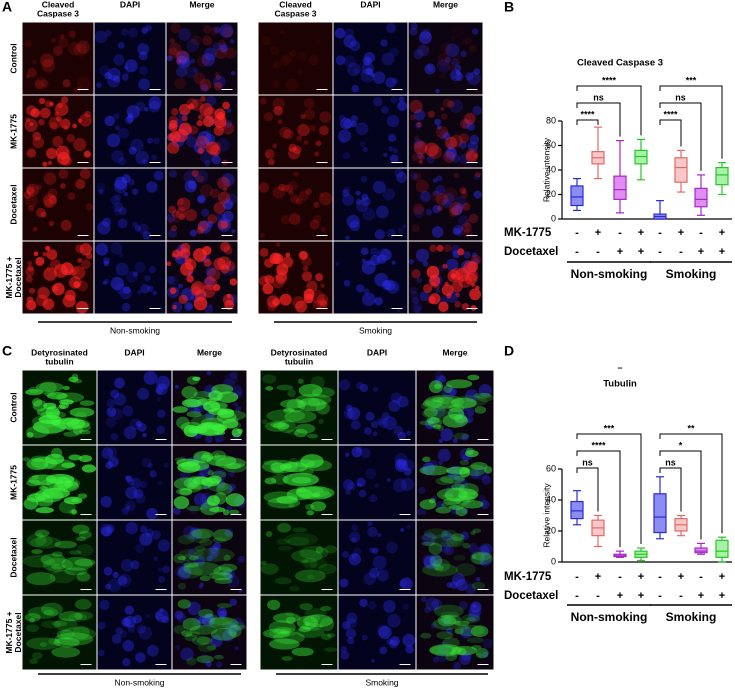  I want to click on condition-sign: +, so click(701, 596).